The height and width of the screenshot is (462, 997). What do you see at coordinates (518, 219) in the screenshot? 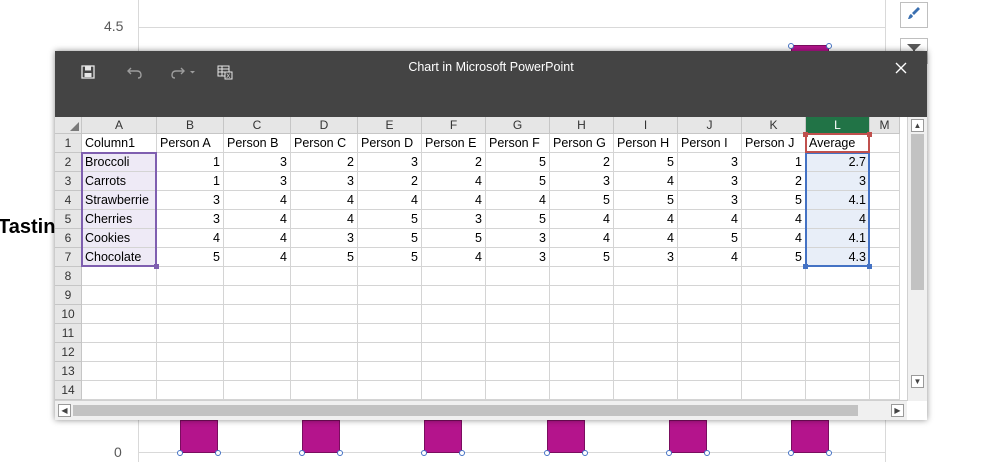
I see `cell-g5: 5` at bounding box center [518, 219].